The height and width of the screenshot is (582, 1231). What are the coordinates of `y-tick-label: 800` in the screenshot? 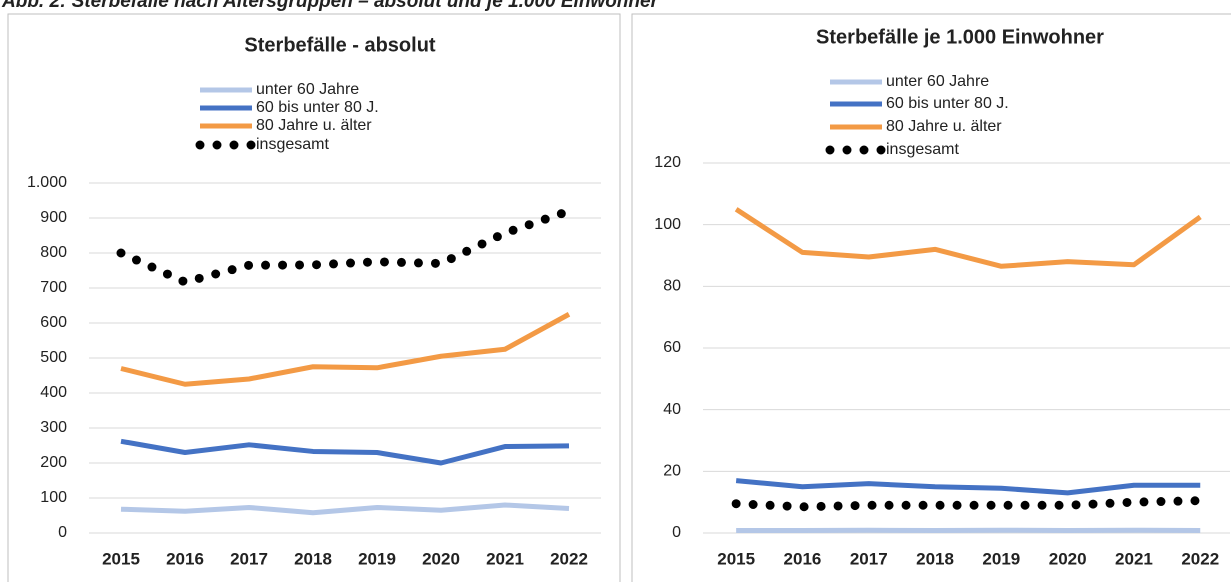 It's located at (53, 252).